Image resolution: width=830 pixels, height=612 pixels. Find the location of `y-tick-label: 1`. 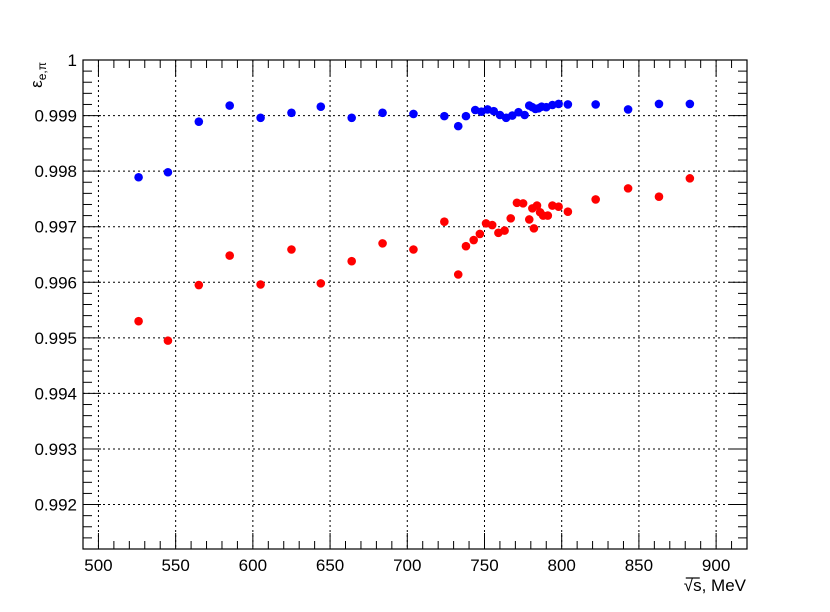

y-tick-label: 1 is located at coordinates (72, 60).